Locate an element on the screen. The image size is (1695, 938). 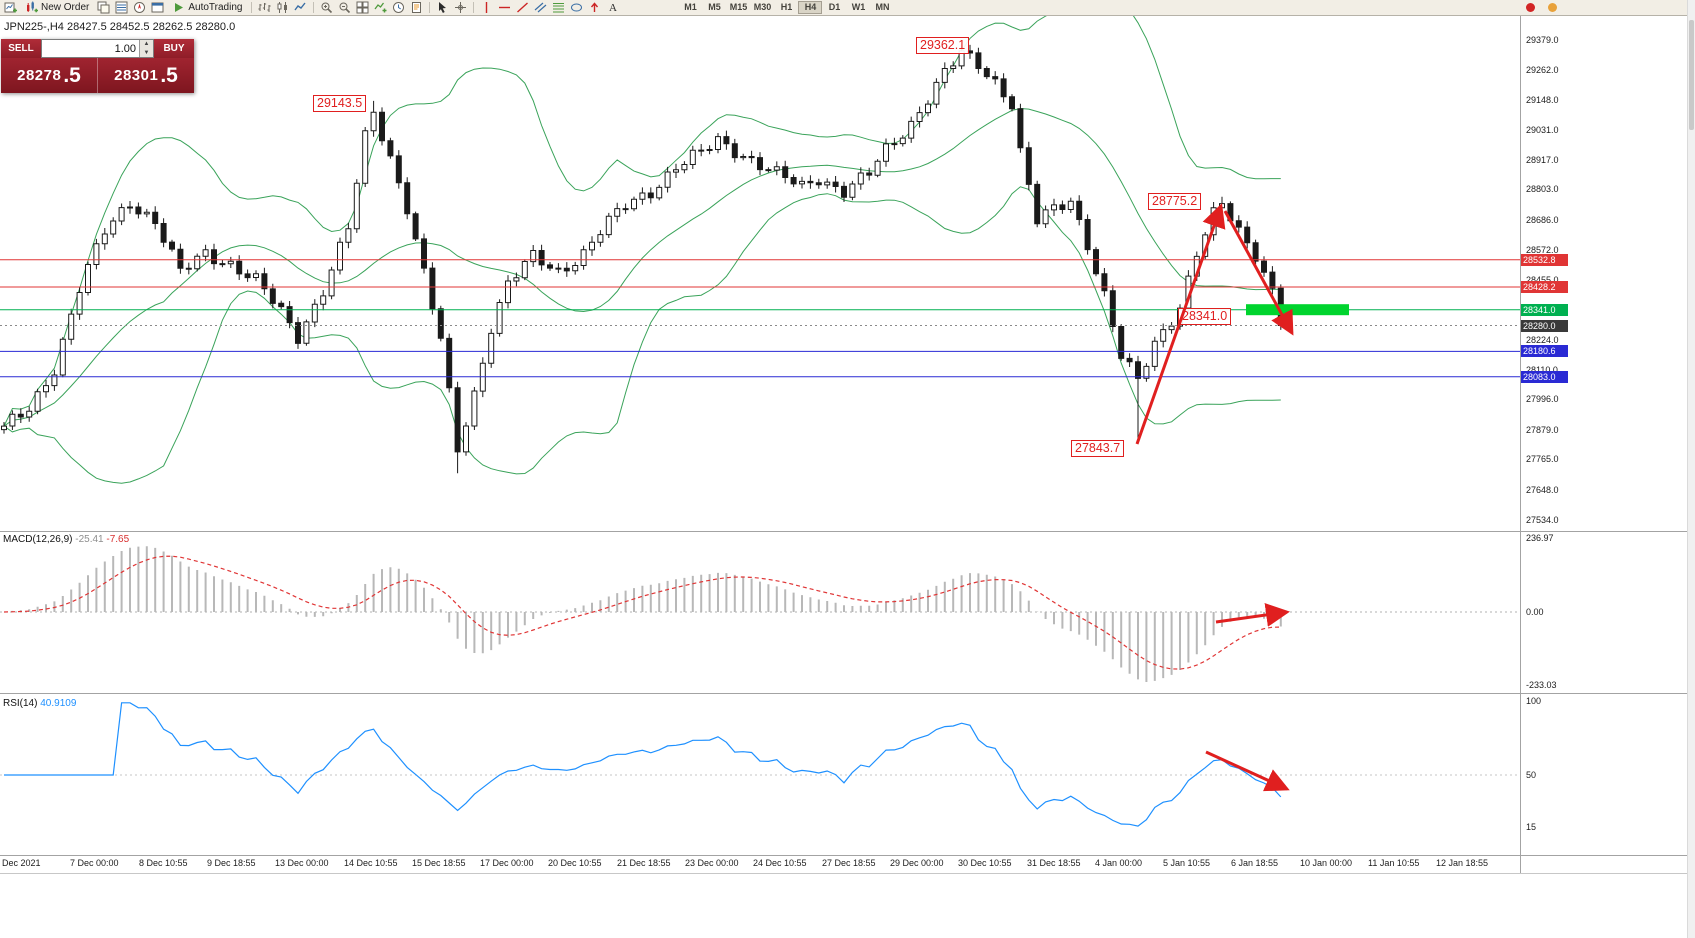
periods-icon is located at coordinates (398, 8).